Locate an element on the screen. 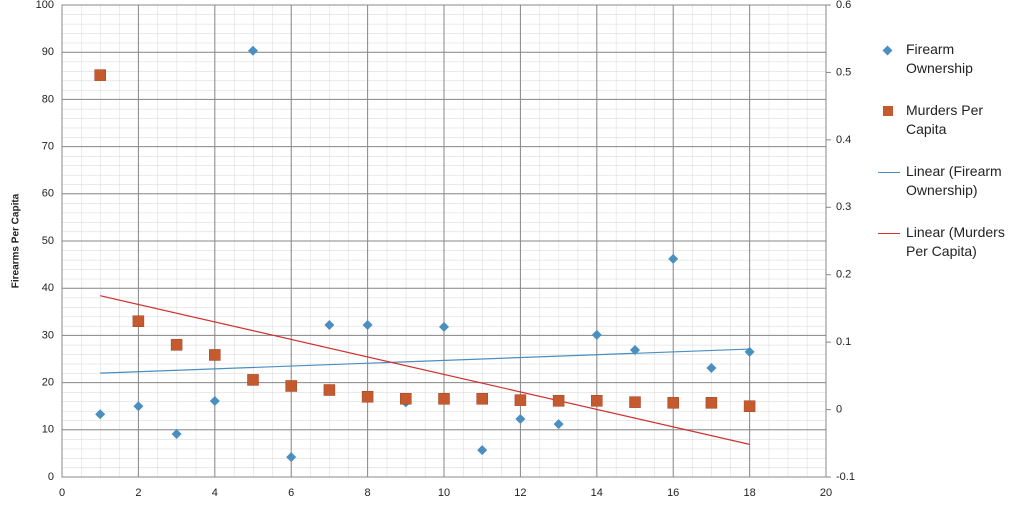  x-tick-label: 18 is located at coordinates (749, 493).